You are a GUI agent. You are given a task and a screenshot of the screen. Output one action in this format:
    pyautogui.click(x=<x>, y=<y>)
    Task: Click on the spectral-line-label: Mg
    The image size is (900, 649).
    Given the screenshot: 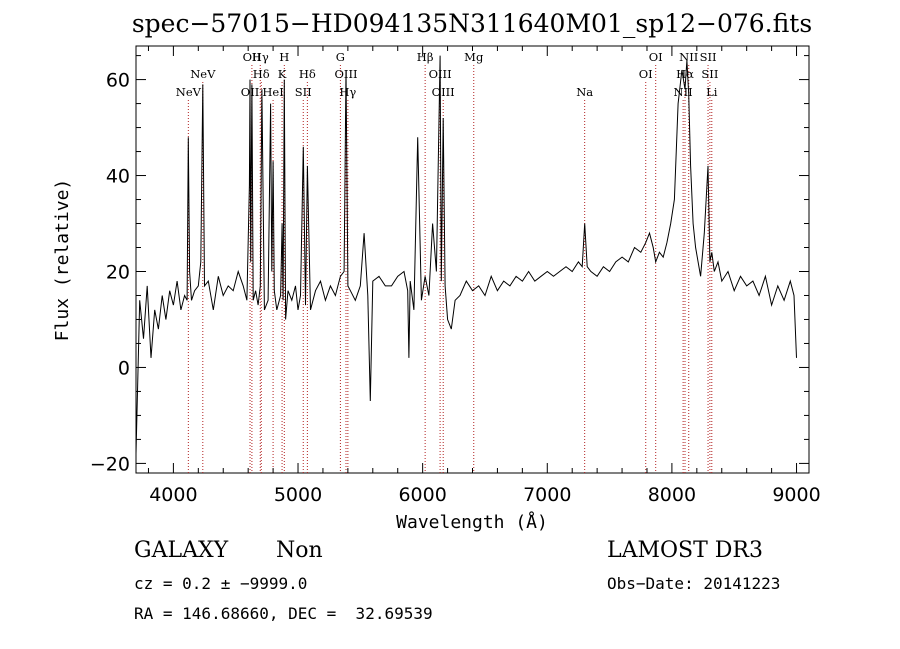 What is the action you would take?
    pyautogui.click(x=474, y=57)
    